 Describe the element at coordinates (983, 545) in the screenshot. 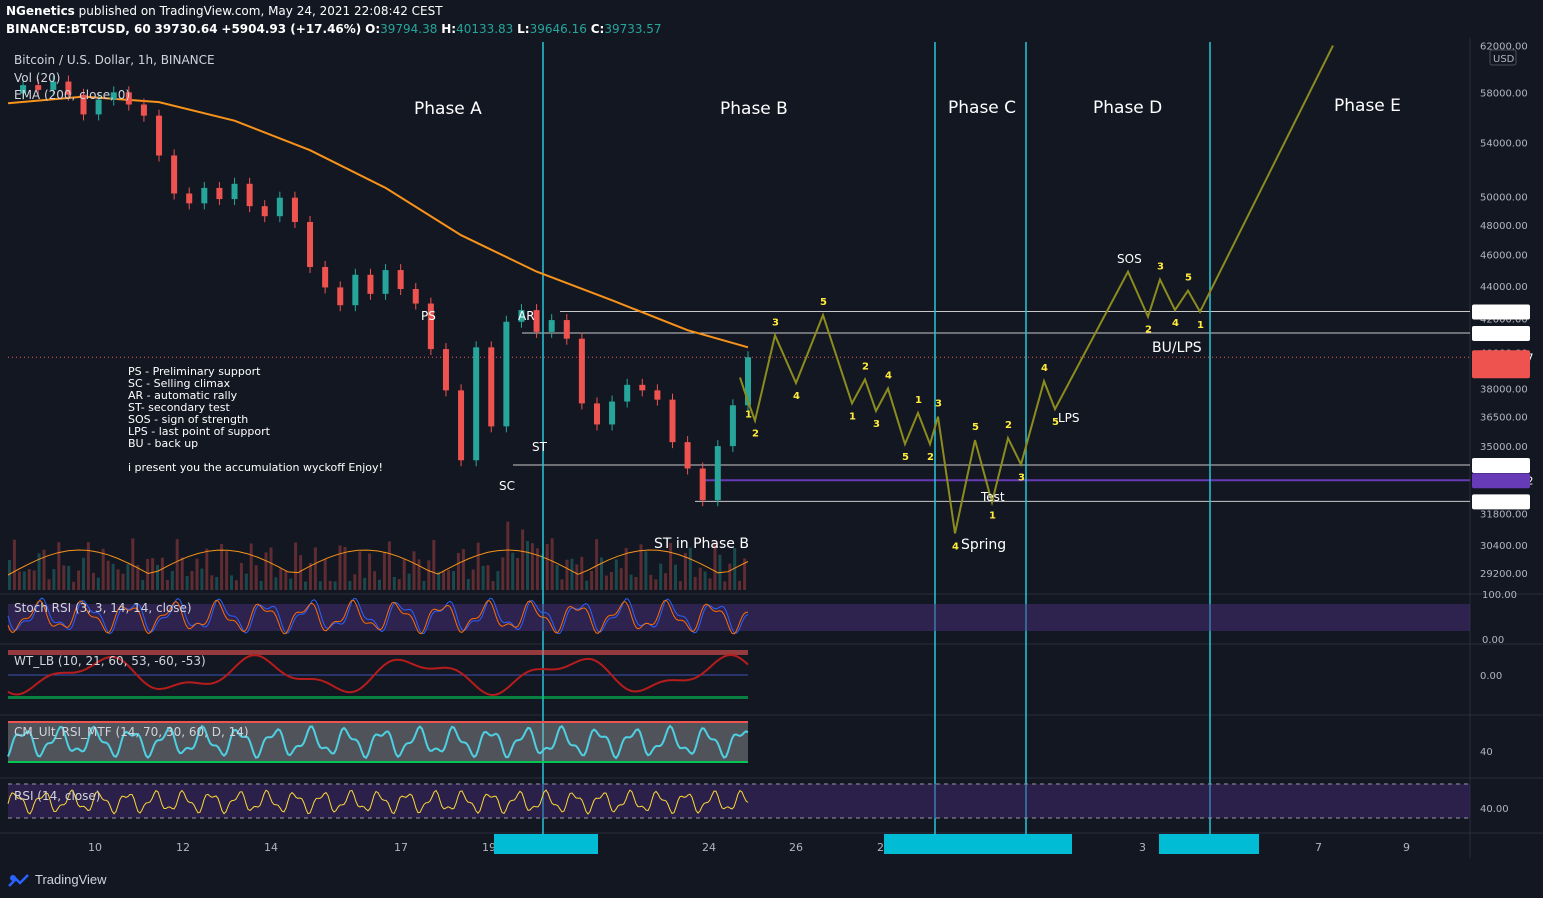

I see `event-label: Spring` at that location.